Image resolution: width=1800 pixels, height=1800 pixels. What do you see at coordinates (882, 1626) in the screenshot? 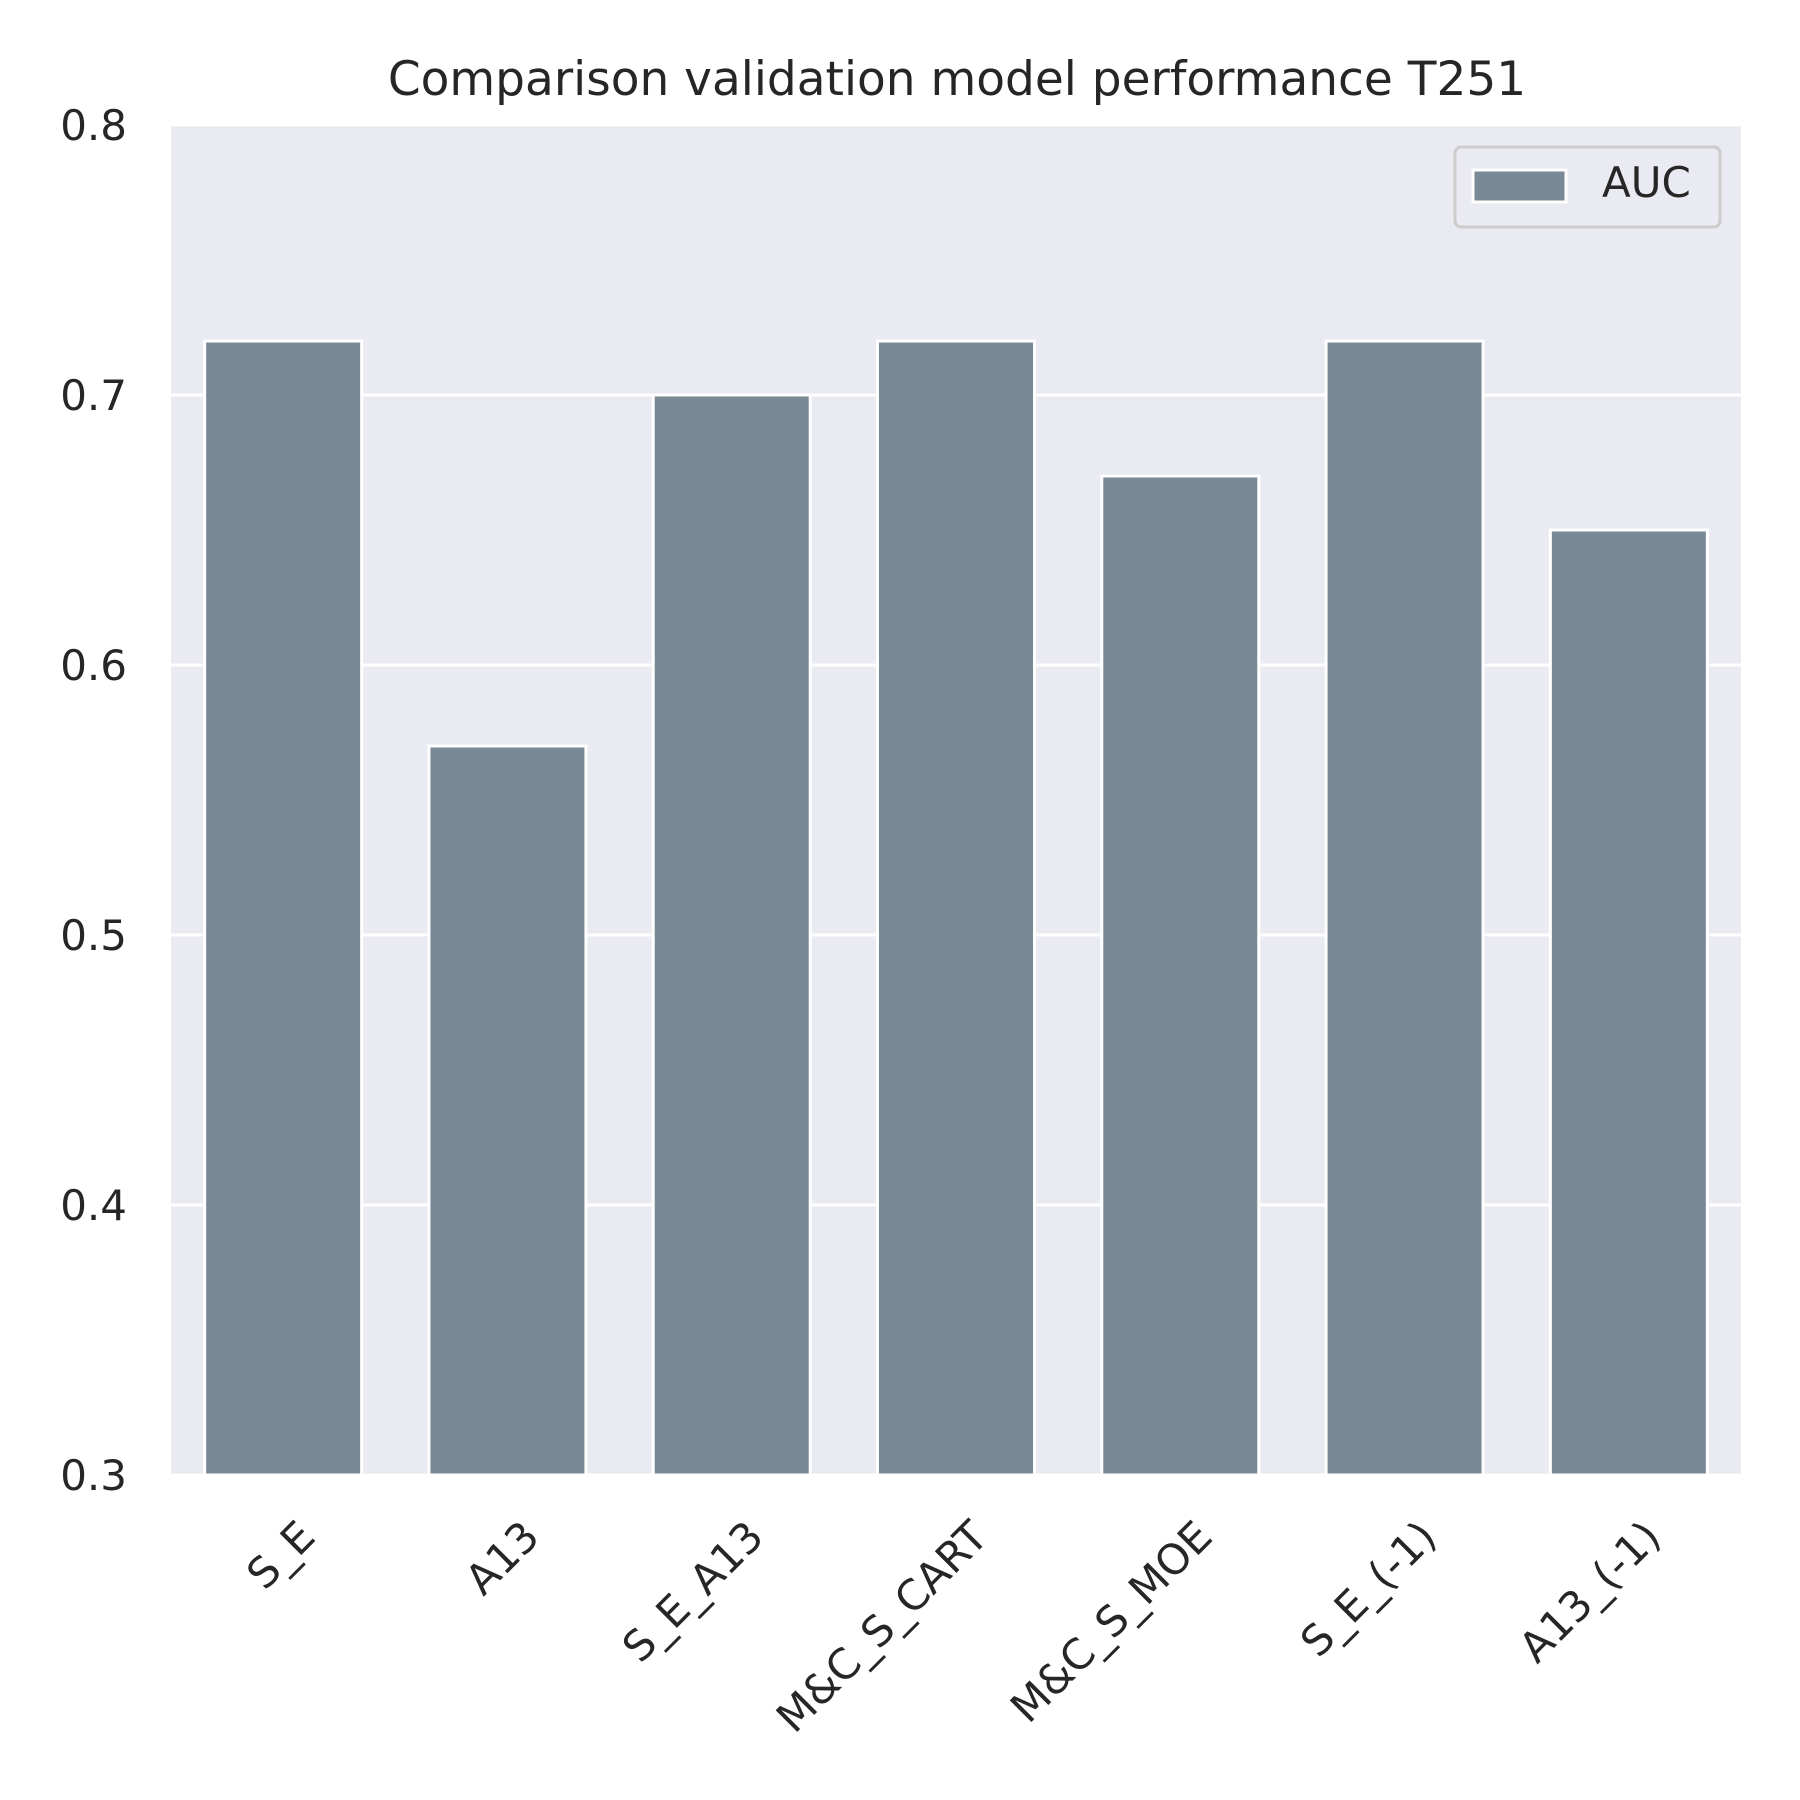
I see `x-tick-label: M&C_S_CART` at bounding box center [882, 1626].